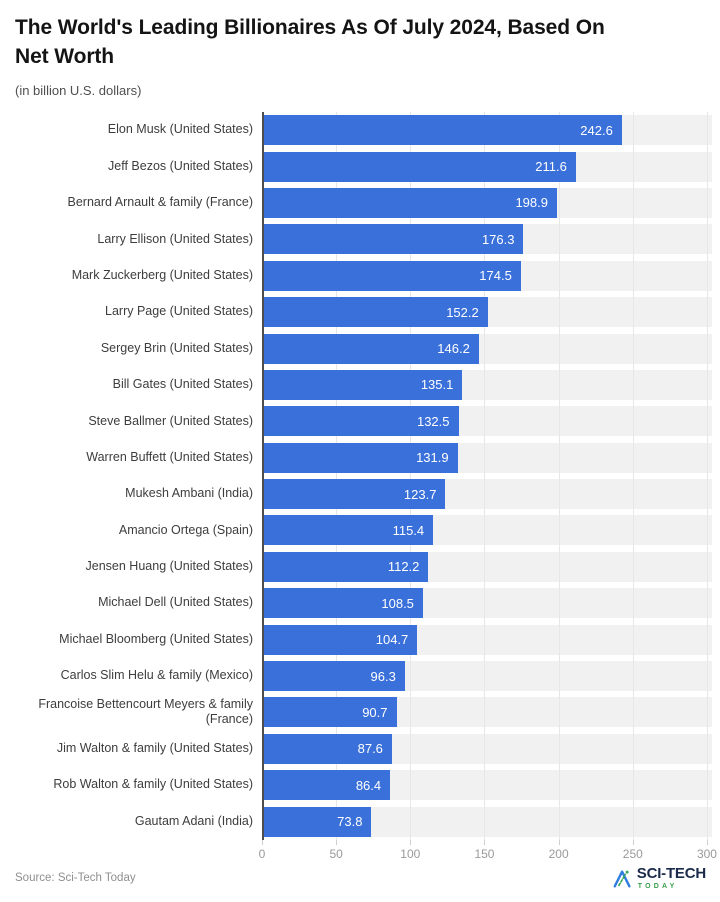  What do you see at coordinates (487, 748) in the screenshot?
I see `row-track: 87.6` at bounding box center [487, 748].